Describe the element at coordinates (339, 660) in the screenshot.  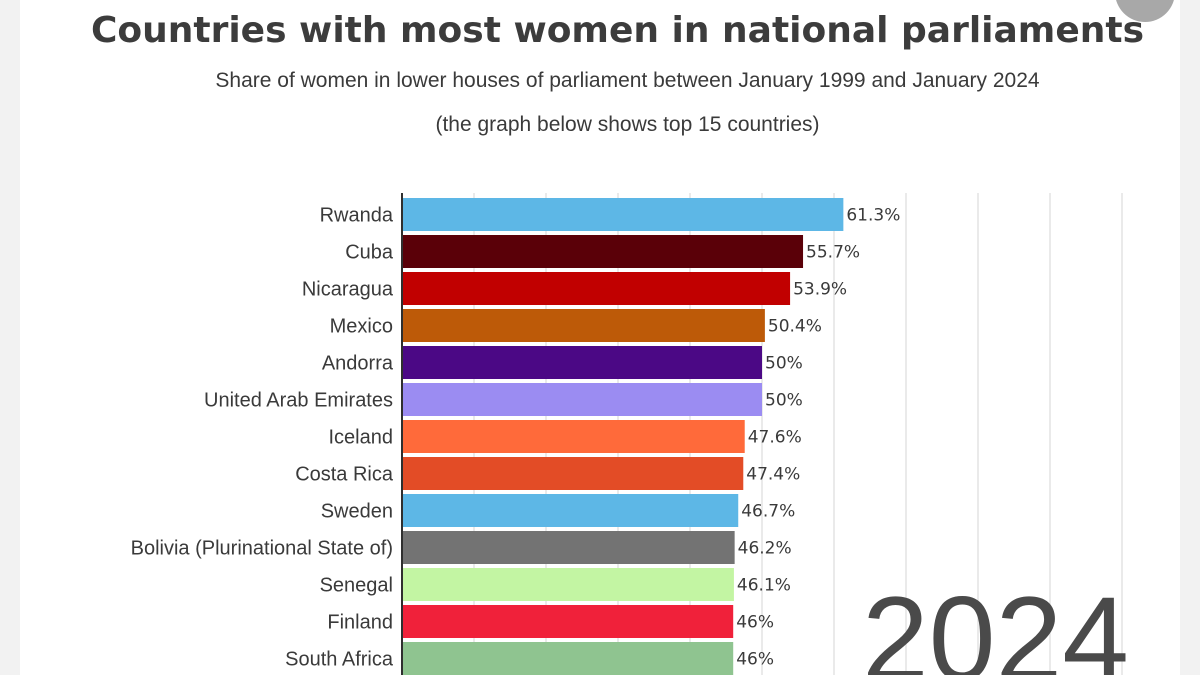
I see `category-label: South Africa` at that location.